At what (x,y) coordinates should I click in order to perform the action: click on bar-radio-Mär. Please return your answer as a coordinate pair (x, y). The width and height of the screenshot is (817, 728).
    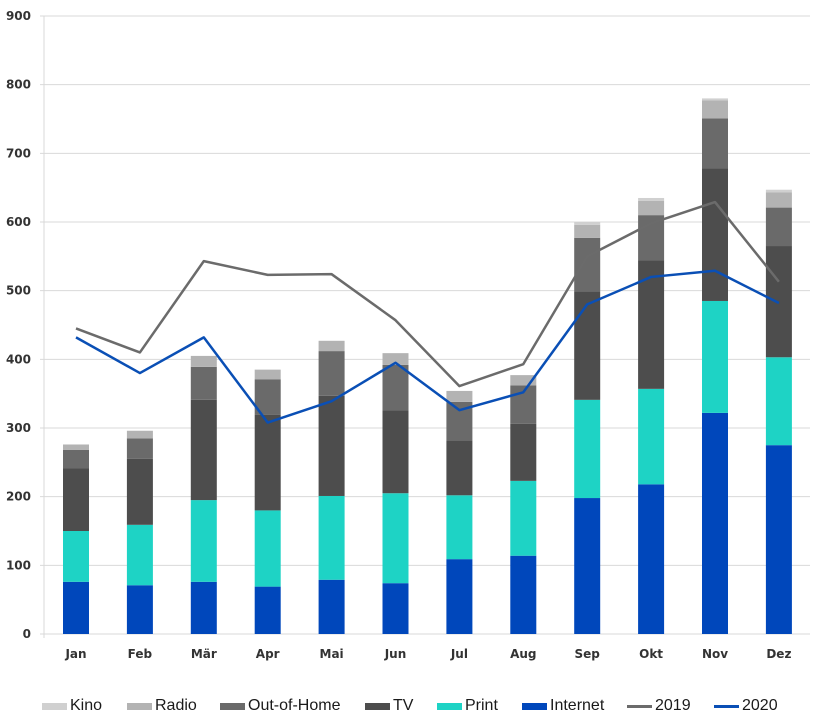
    Looking at the image, I should click on (203, 361).